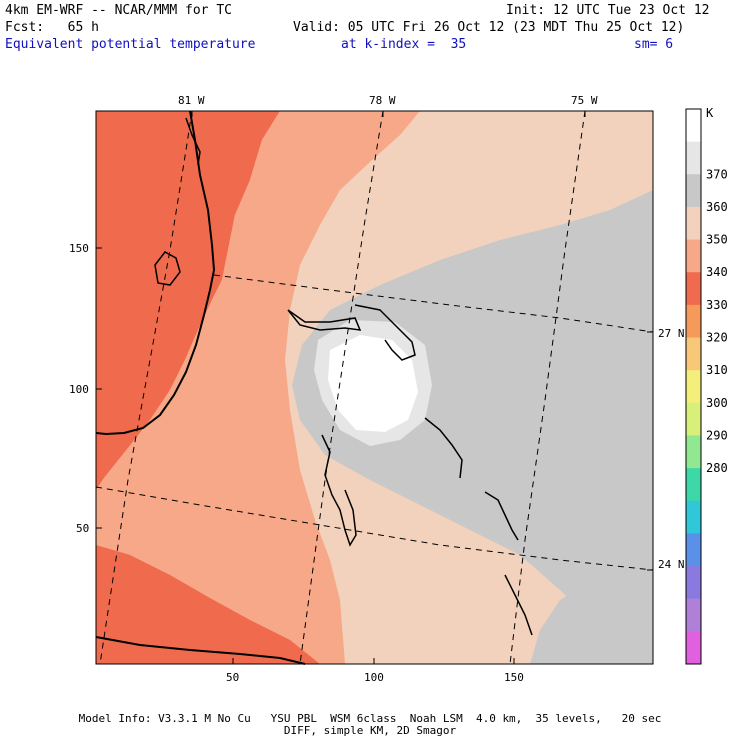 This screenshot has width=740, height=740. Describe the element at coordinates (370, 730) in the screenshot. I see `model-info-line2: DIFF, simple KM, 2D Smagor` at that location.